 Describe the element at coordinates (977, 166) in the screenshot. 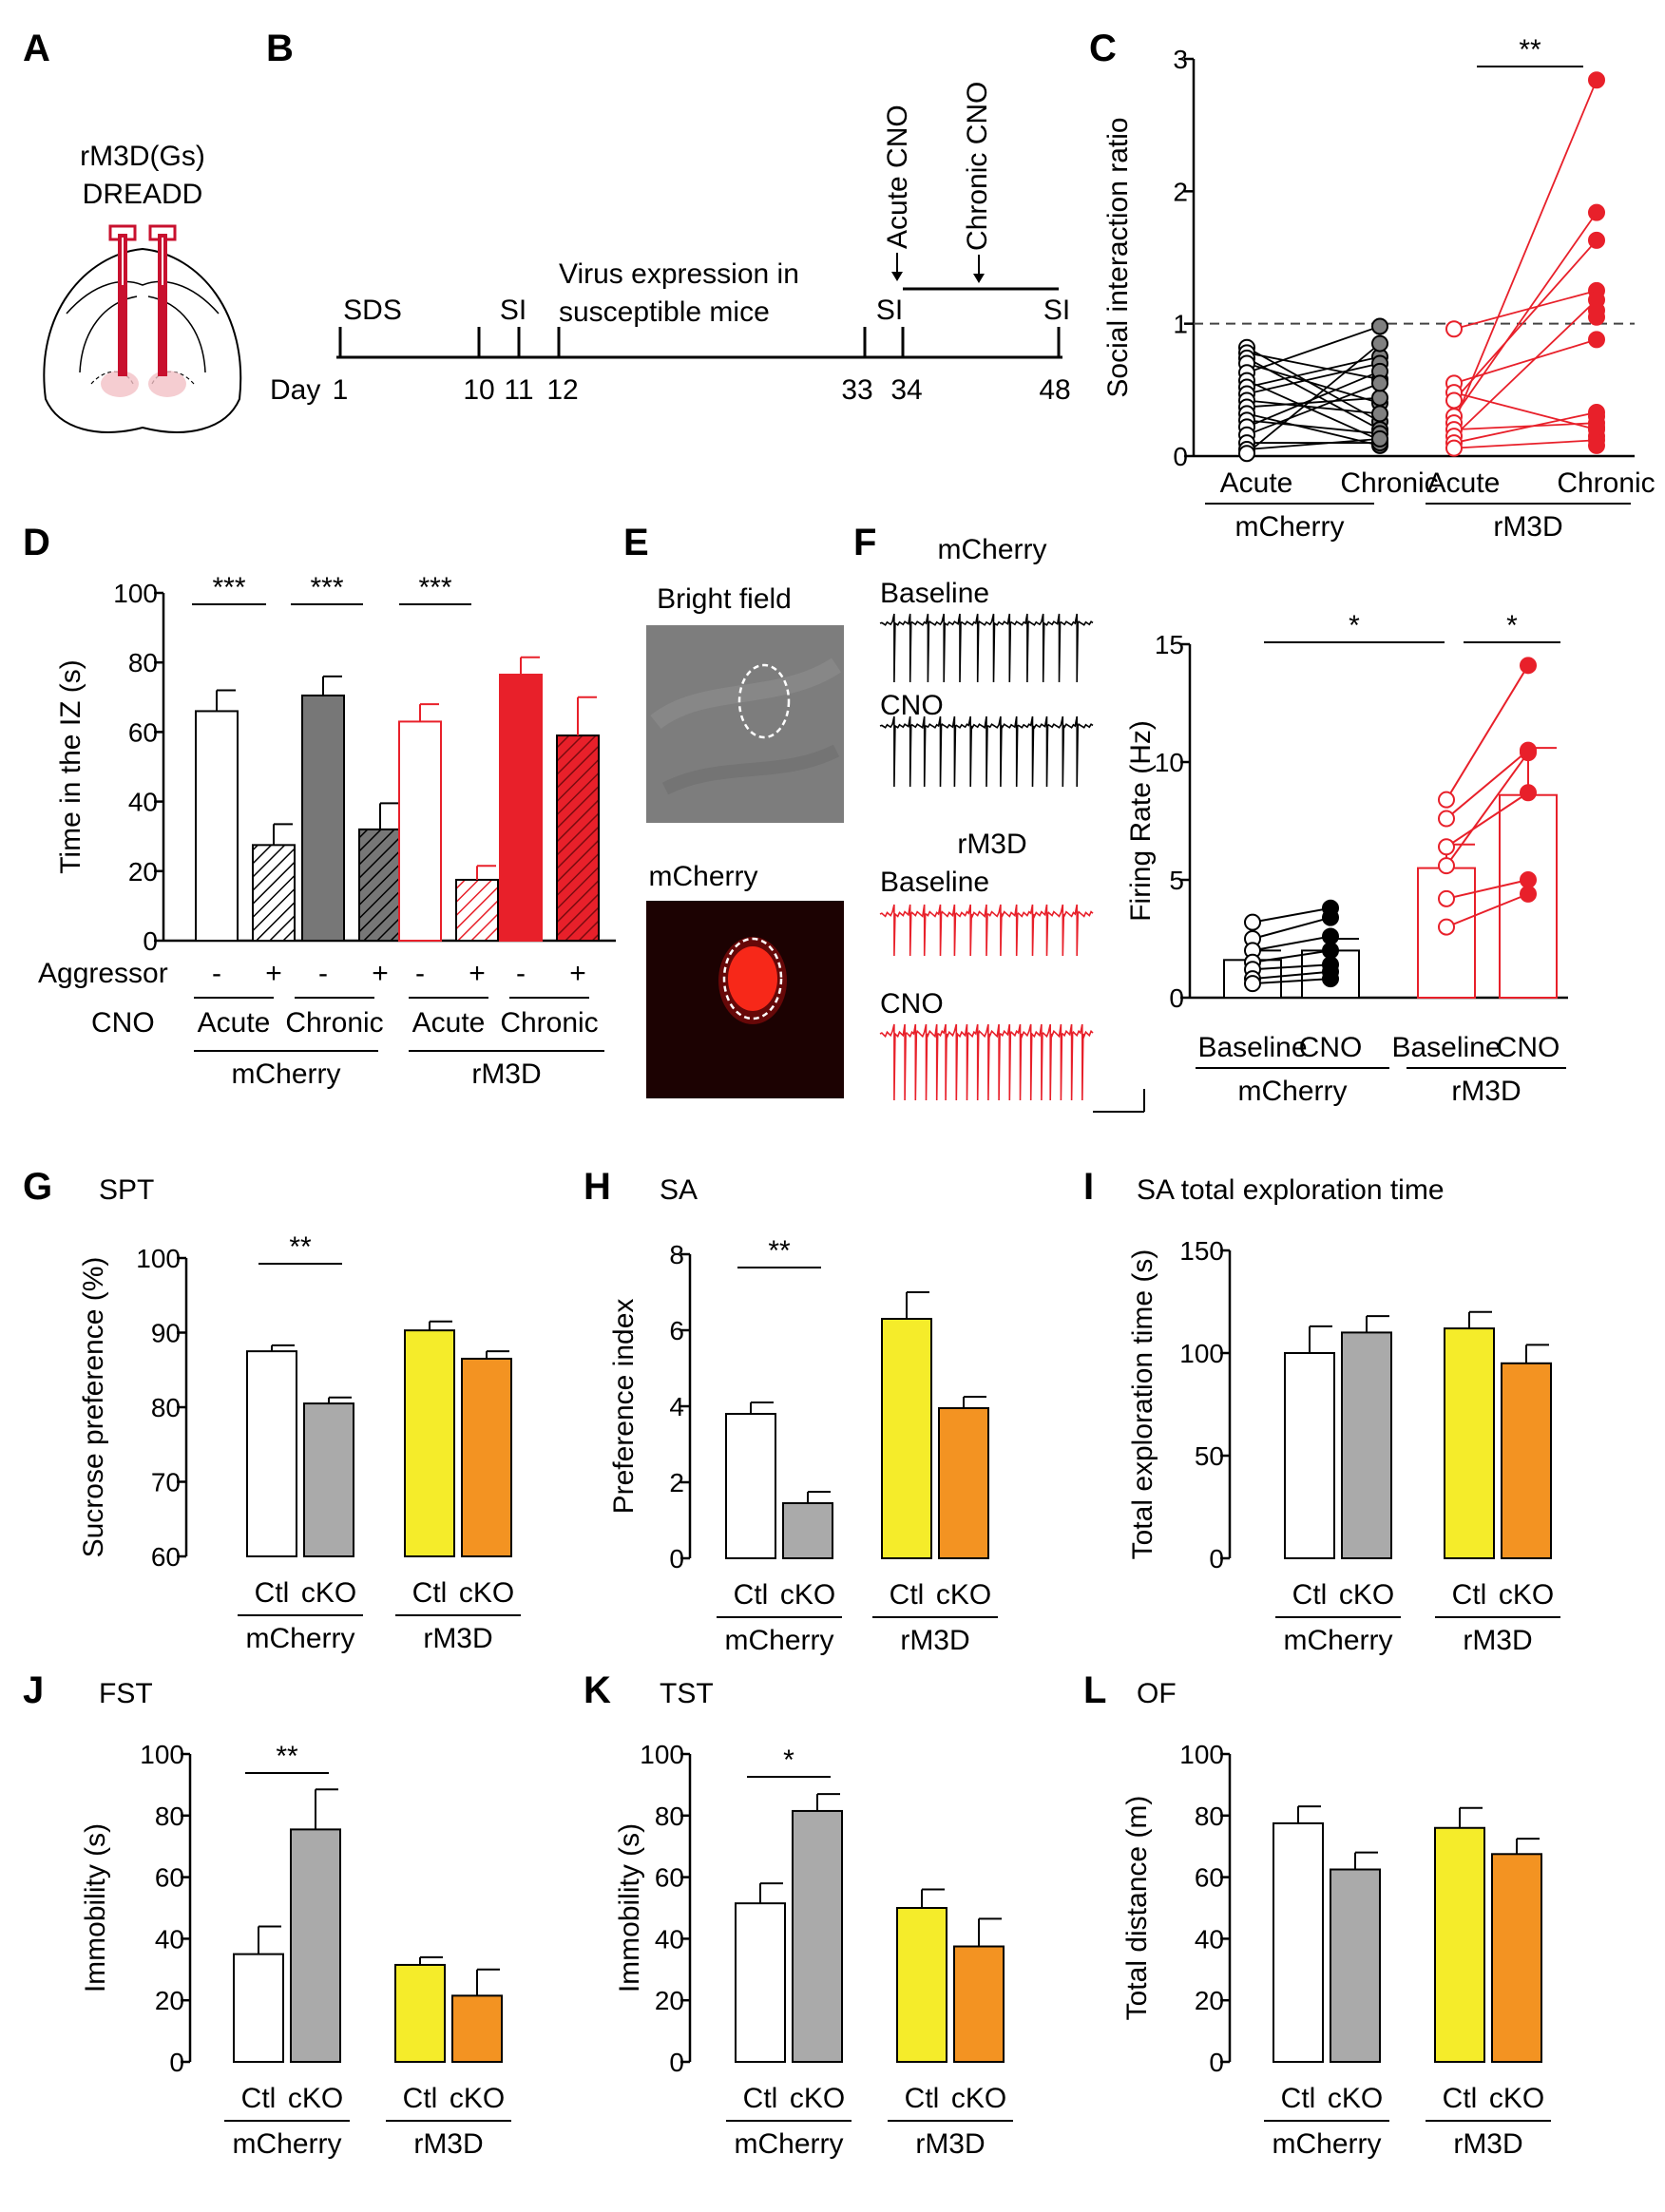

I see `timeline-label-chronic-cno: Chronic CNO` at that location.